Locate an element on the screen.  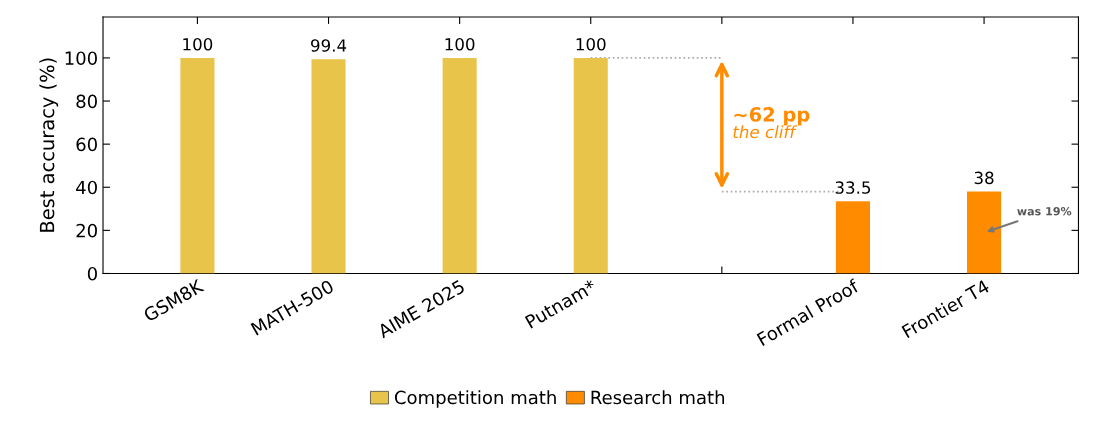
y-tick-label: 40 is located at coordinates (86, 187).